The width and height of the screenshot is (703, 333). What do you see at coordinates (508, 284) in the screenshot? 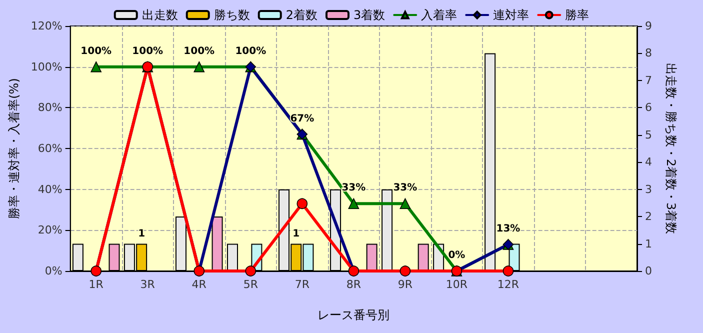
I see `x-tick-label: 12R` at bounding box center [508, 284].